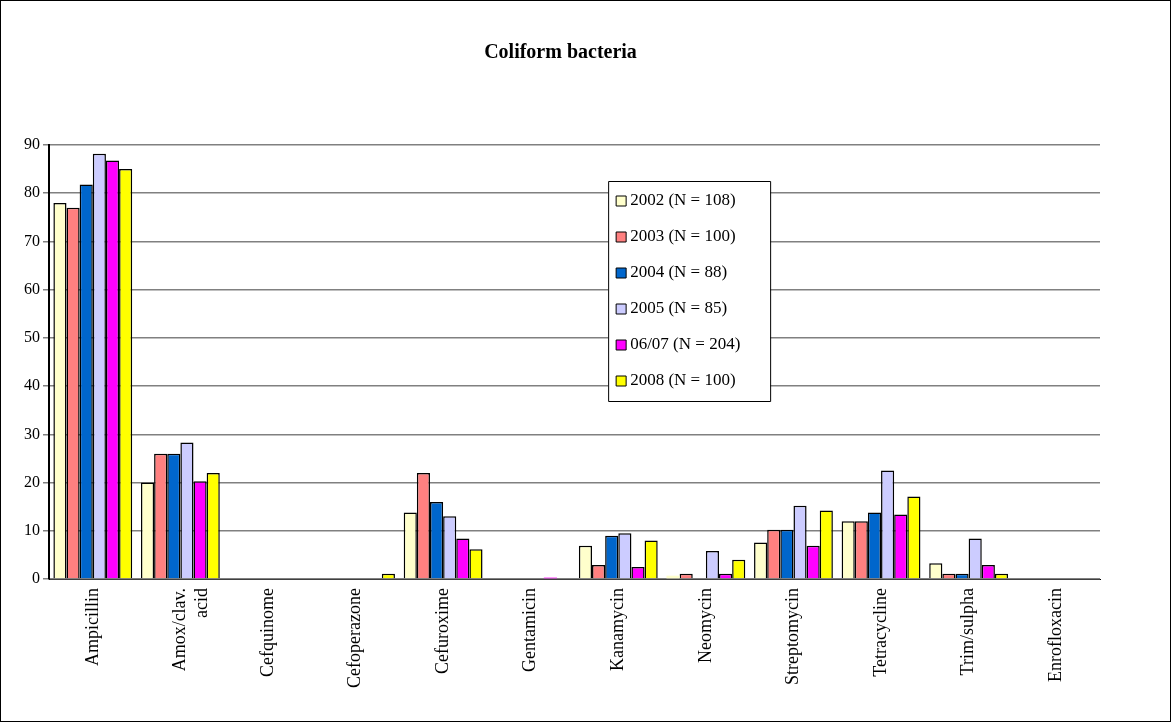  I want to click on y-tick-label: 40, so click(32, 385).